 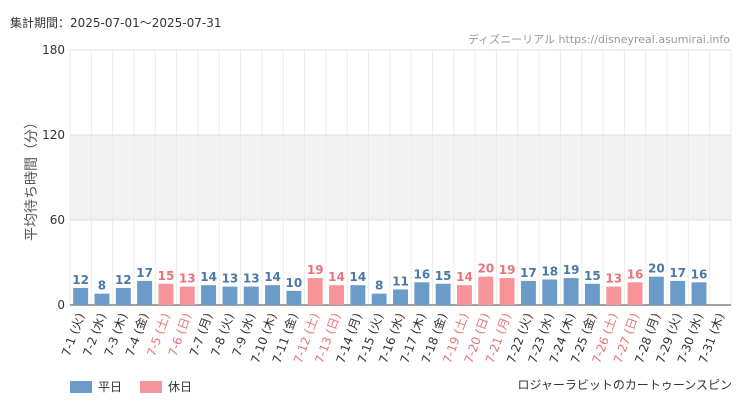 I want to click on data-label: 10, so click(x=294, y=283).